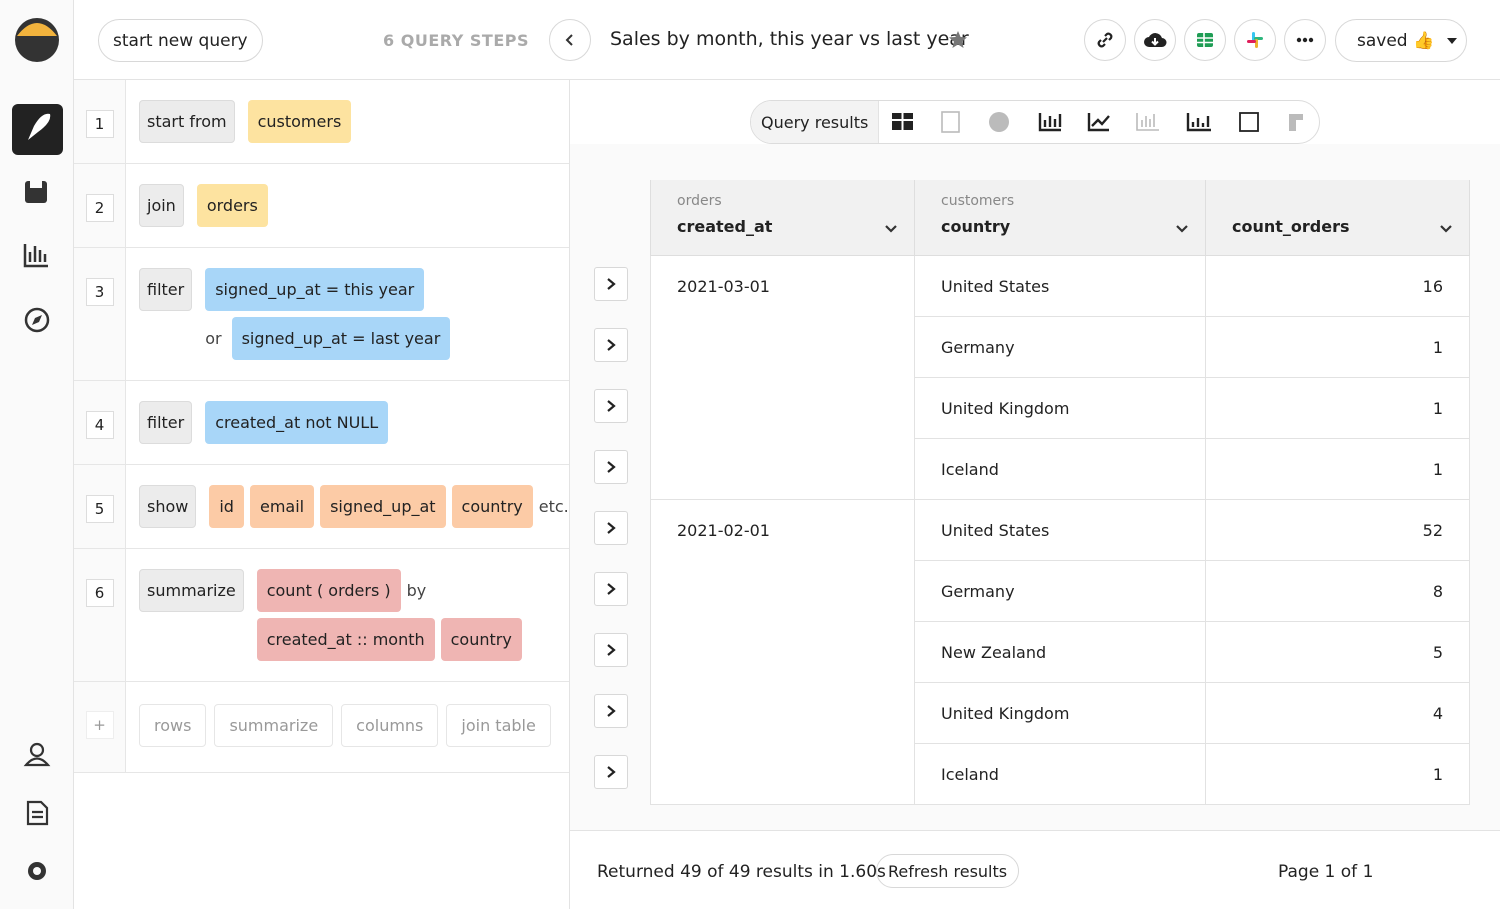 This screenshot has height=909, width=1500. Describe the element at coordinates (1305, 40) in the screenshot. I see `more-button` at that location.